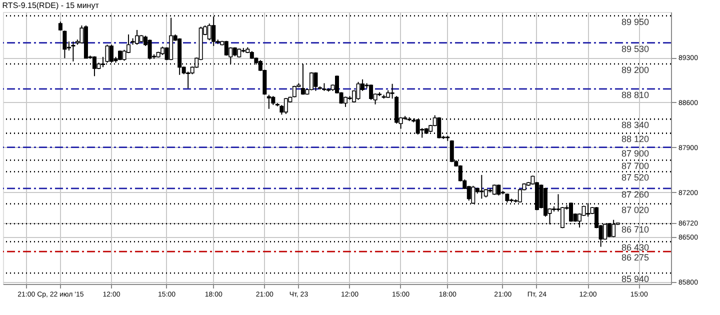 This screenshot has width=720, height=315. What do you see at coordinates (635, 139) in the screenshot?
I see `ref-line-label: 88 120` at bounding box center [635, 139].